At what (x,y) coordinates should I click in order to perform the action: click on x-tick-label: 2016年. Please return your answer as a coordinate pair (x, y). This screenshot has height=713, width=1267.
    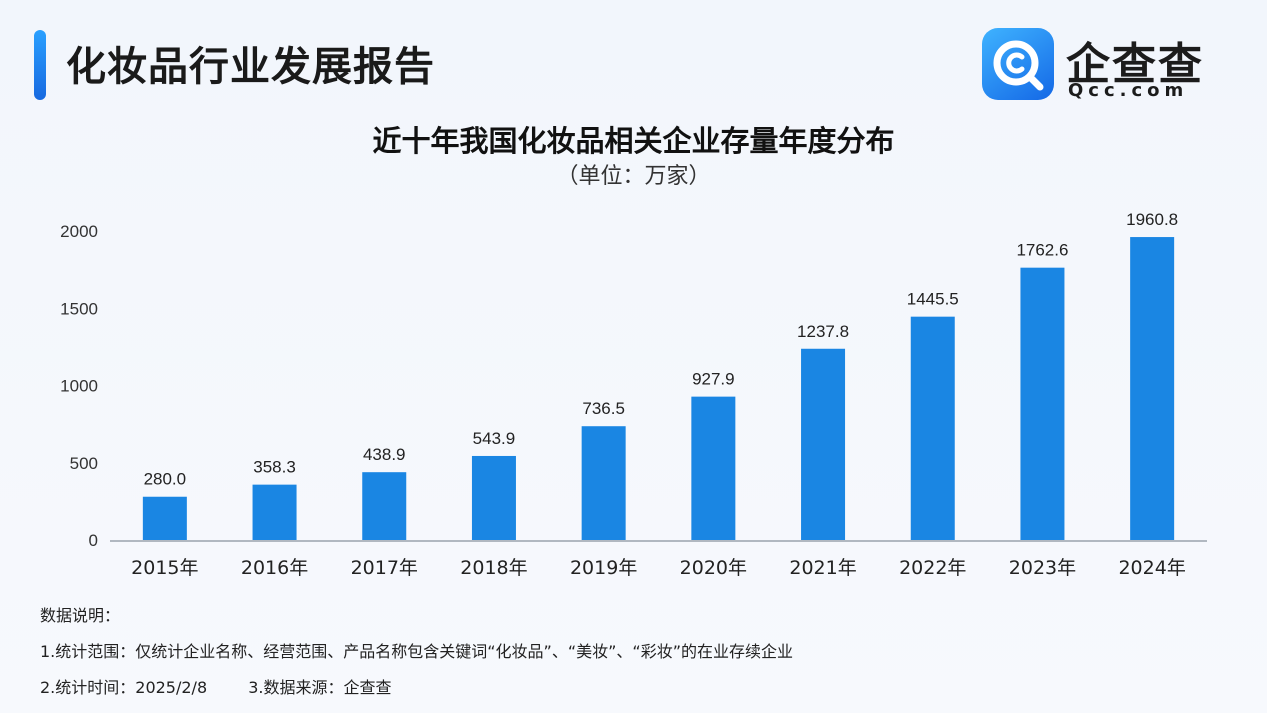
    Looking at the image, I should click on (274, 568).